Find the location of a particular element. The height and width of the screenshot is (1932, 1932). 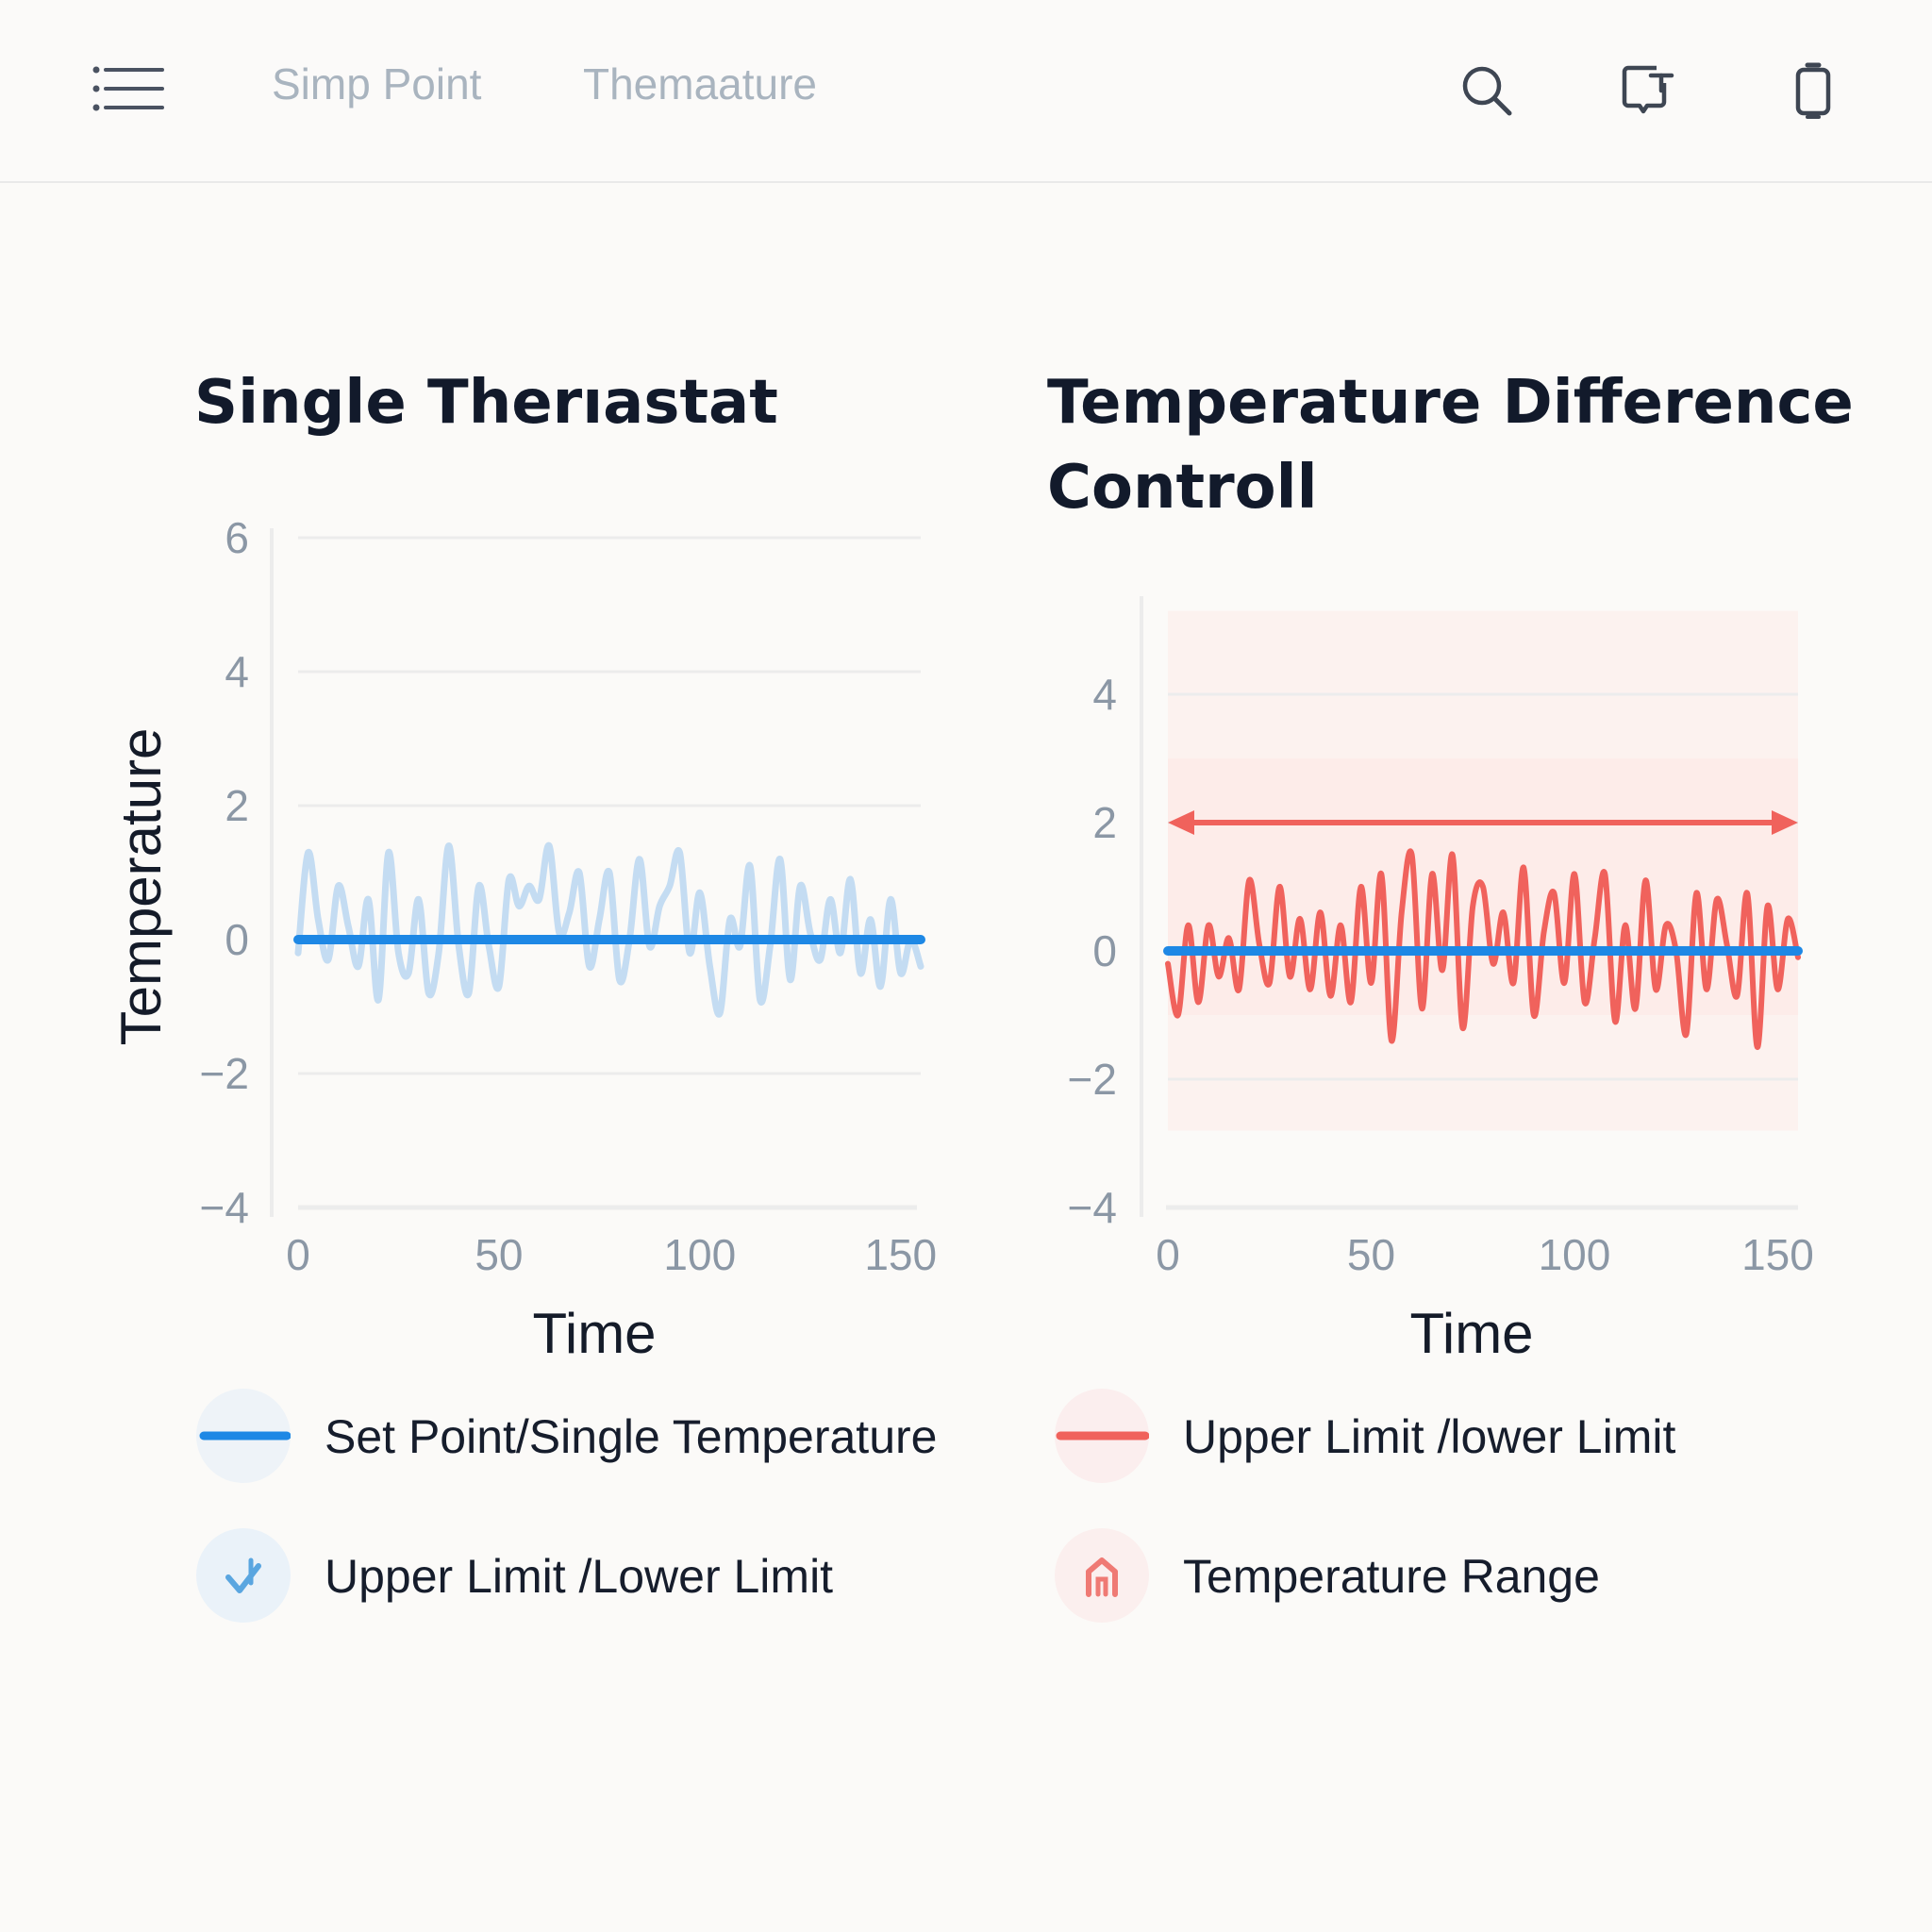

export-icon is located at coordinates (1647, 90).